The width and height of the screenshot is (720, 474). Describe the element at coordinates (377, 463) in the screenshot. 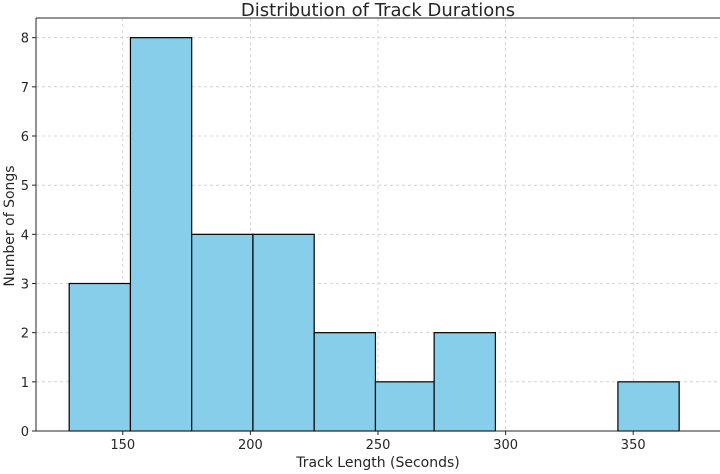

I see `x-axis-label: Track Length (Seconds)` at that location.